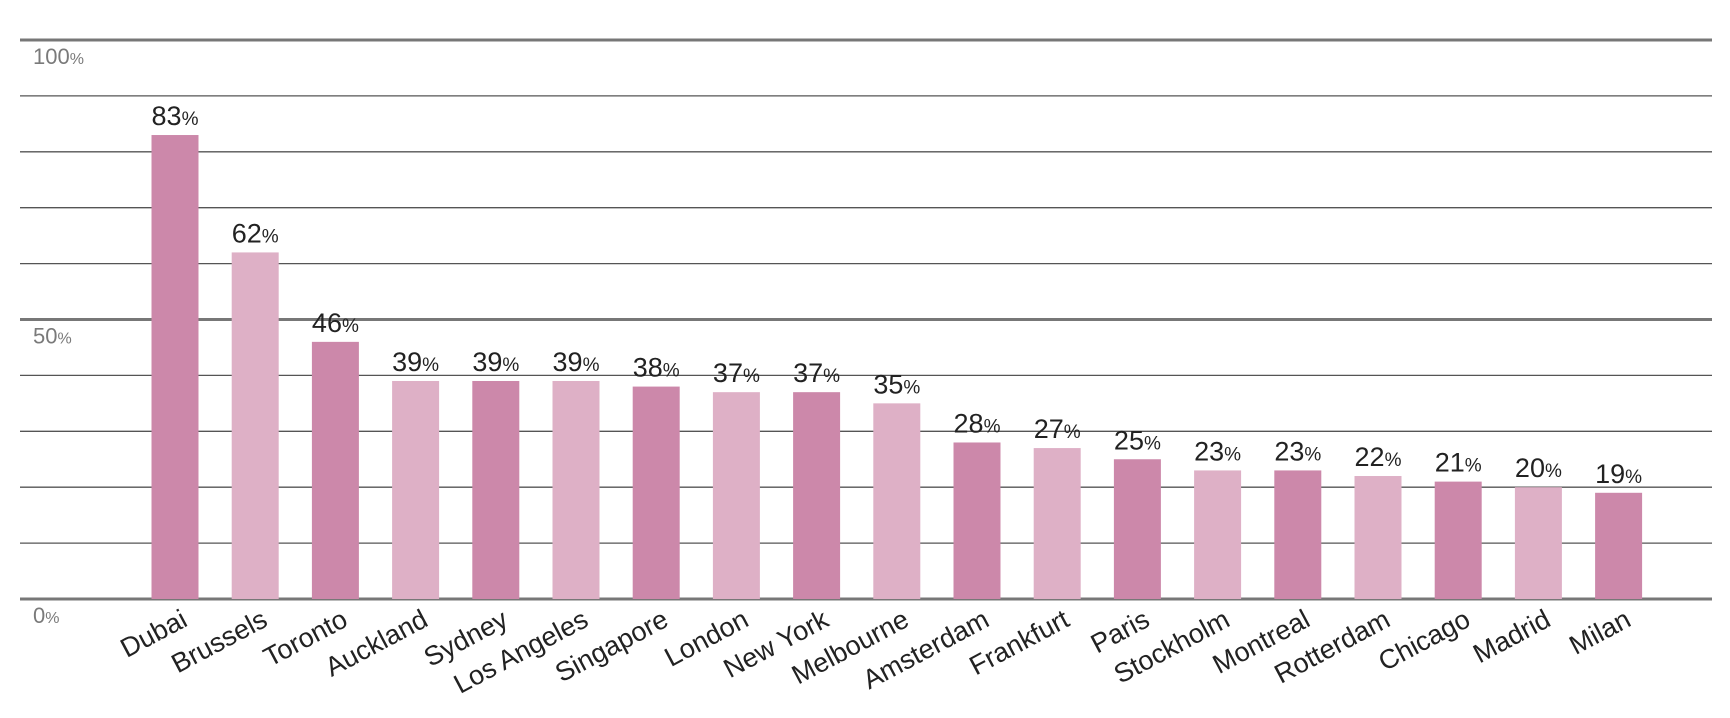  What do you see at coordinates (52, 336) in the screenshot?
I see `y-tick-label-50: 50%` at bounding box center [52, 336].